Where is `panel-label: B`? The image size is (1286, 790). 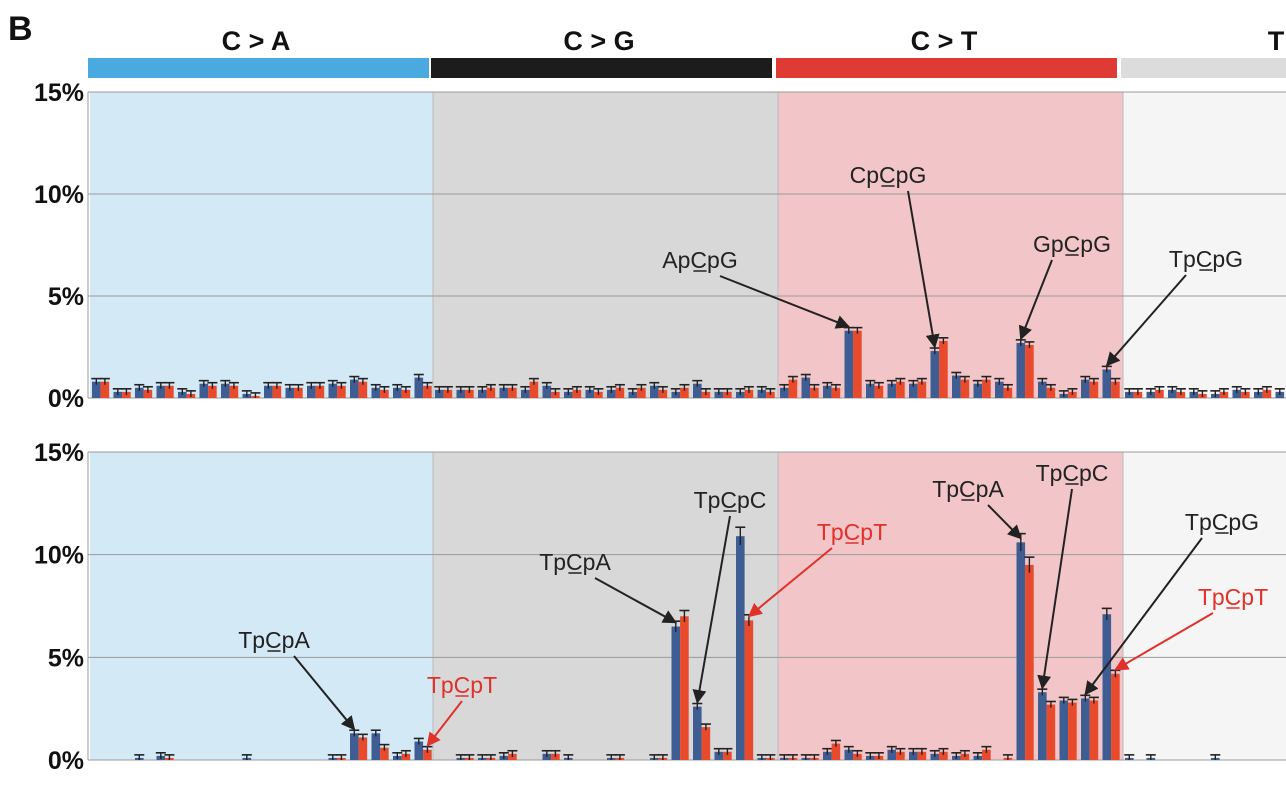 panel-label: B is located at coordinates (20, 29).